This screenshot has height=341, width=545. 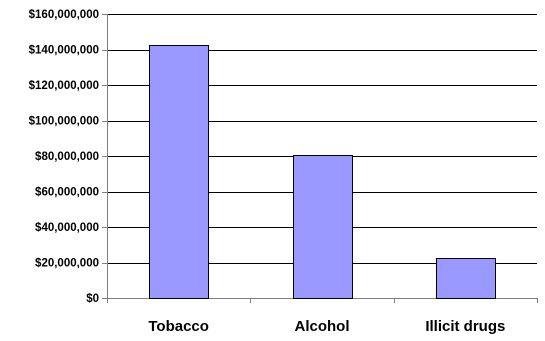 What do you see at coordinates (67, 193) in the screenshot?
I see `y-tick-label: $60,000,000` at bounding box center [67, 193].